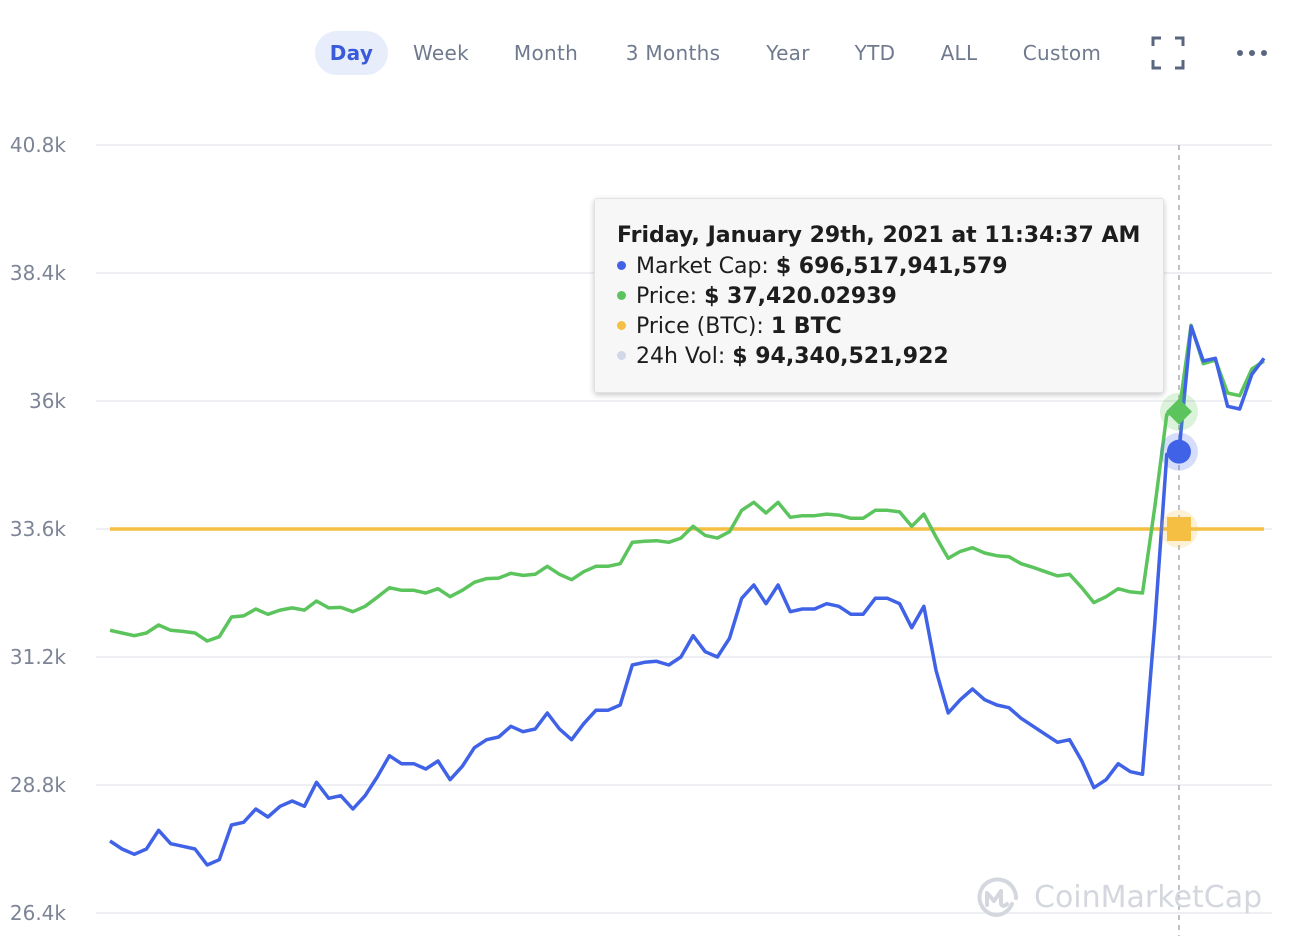 This screenshot has height=936, width=1292. Describe the element at coordinates (800, 296) in the screenshot. I see `tooltip-value: $ 37,420.02939` at that location.